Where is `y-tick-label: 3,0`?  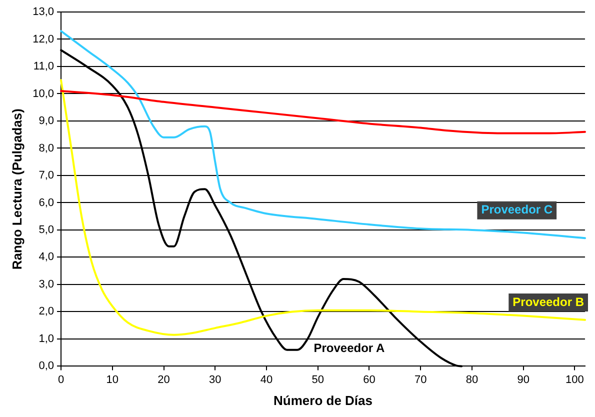 y-tick-label: 3,0 is located at coordinates (46, 284).